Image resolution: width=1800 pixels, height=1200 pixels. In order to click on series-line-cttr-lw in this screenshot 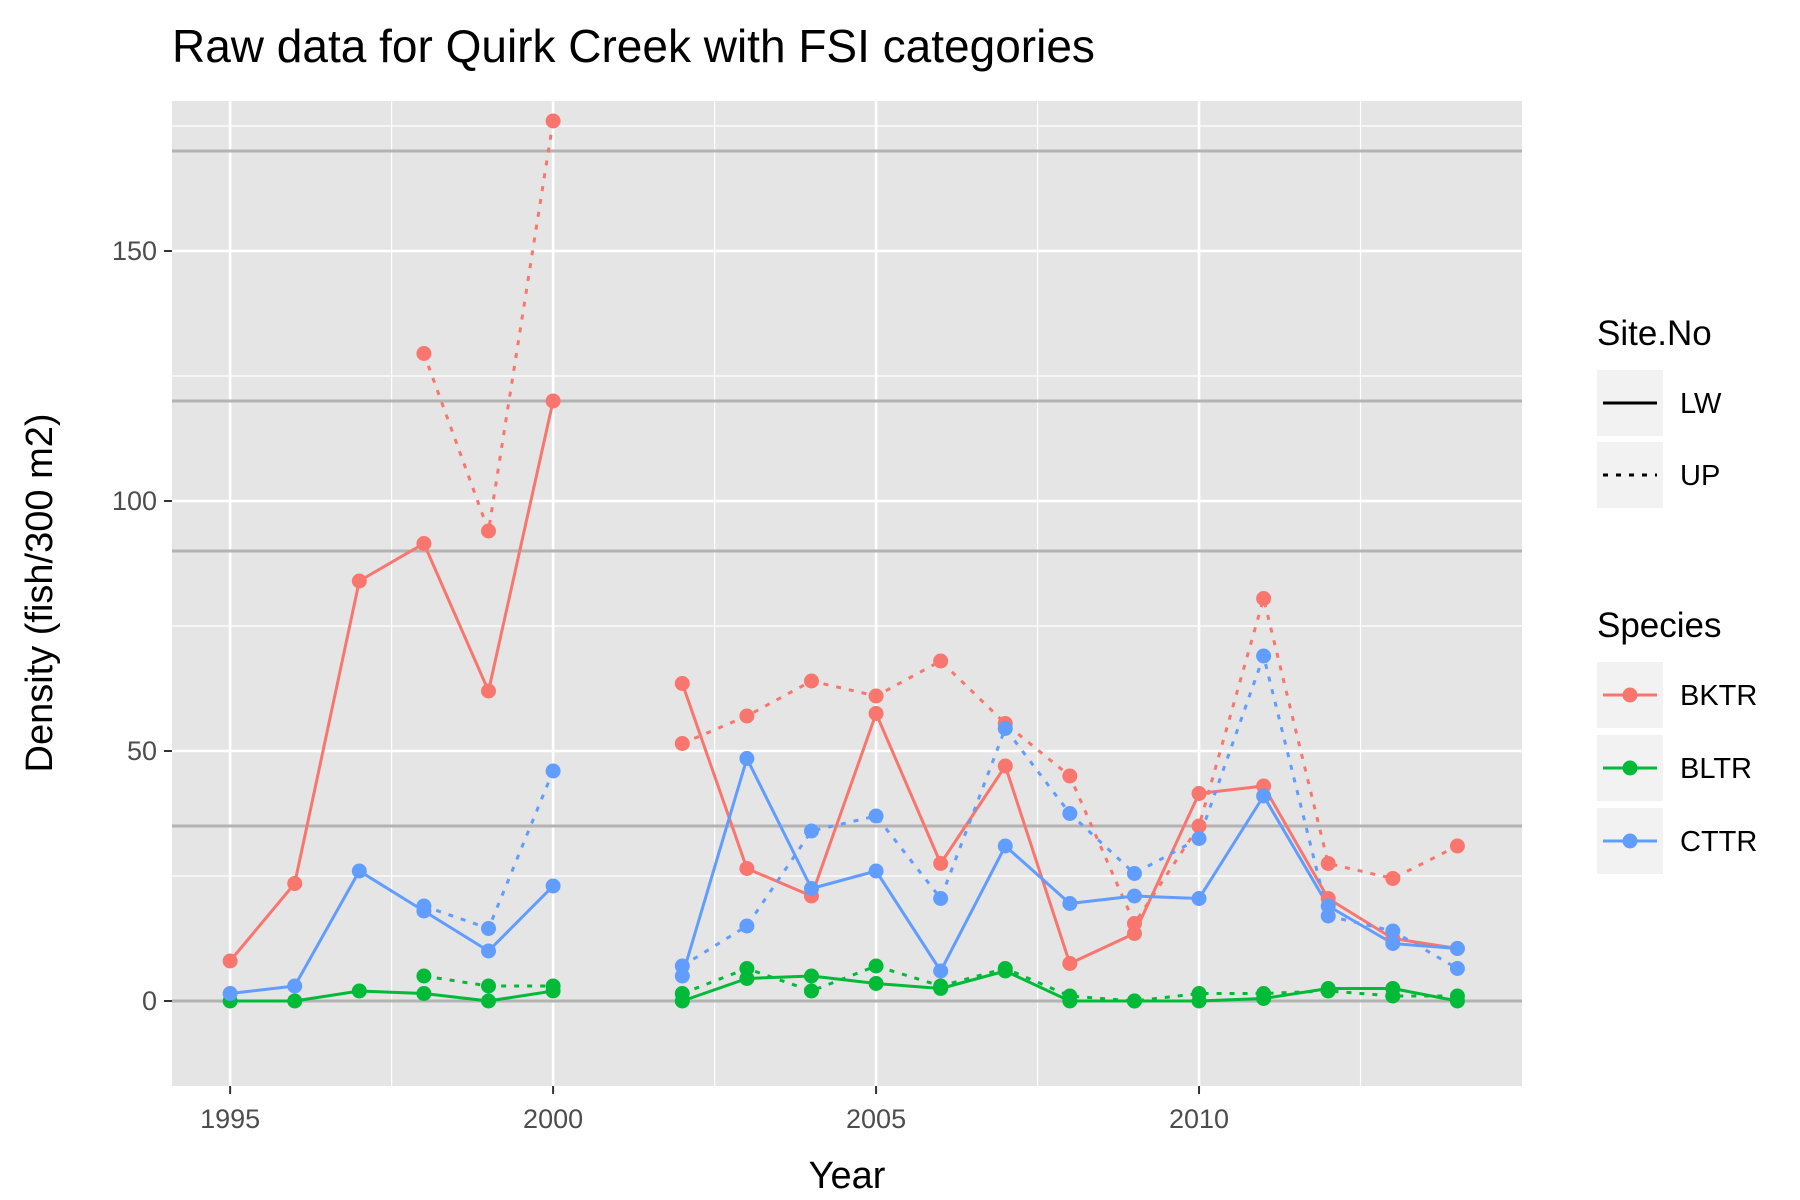, I will do `click(392, 932)`.